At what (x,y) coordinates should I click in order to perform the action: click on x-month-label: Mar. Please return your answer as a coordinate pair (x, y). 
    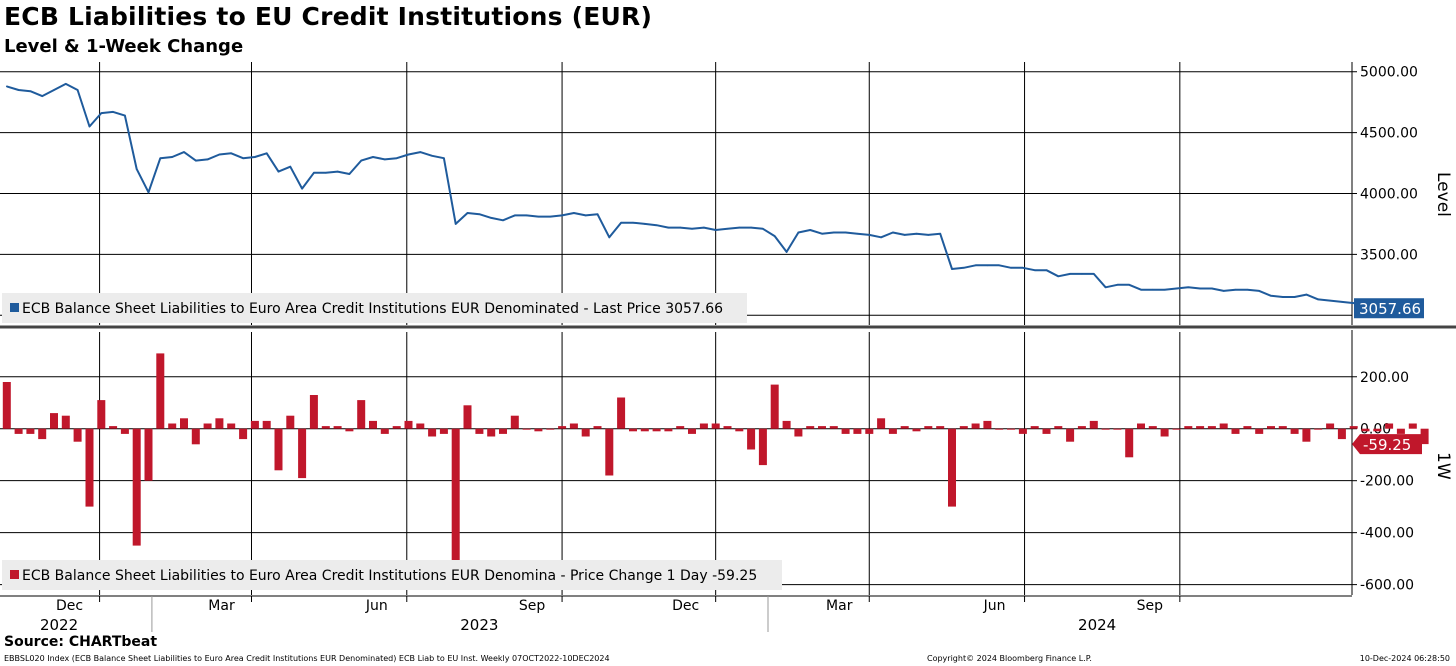
    Looking at the image, I should click on (839, 606).